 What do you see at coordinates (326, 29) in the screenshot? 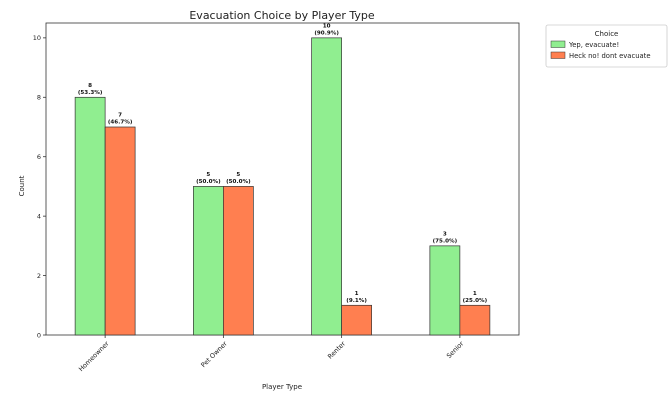
I see `data-label: 10 (90.9%)` at bounding box center [326, 29].